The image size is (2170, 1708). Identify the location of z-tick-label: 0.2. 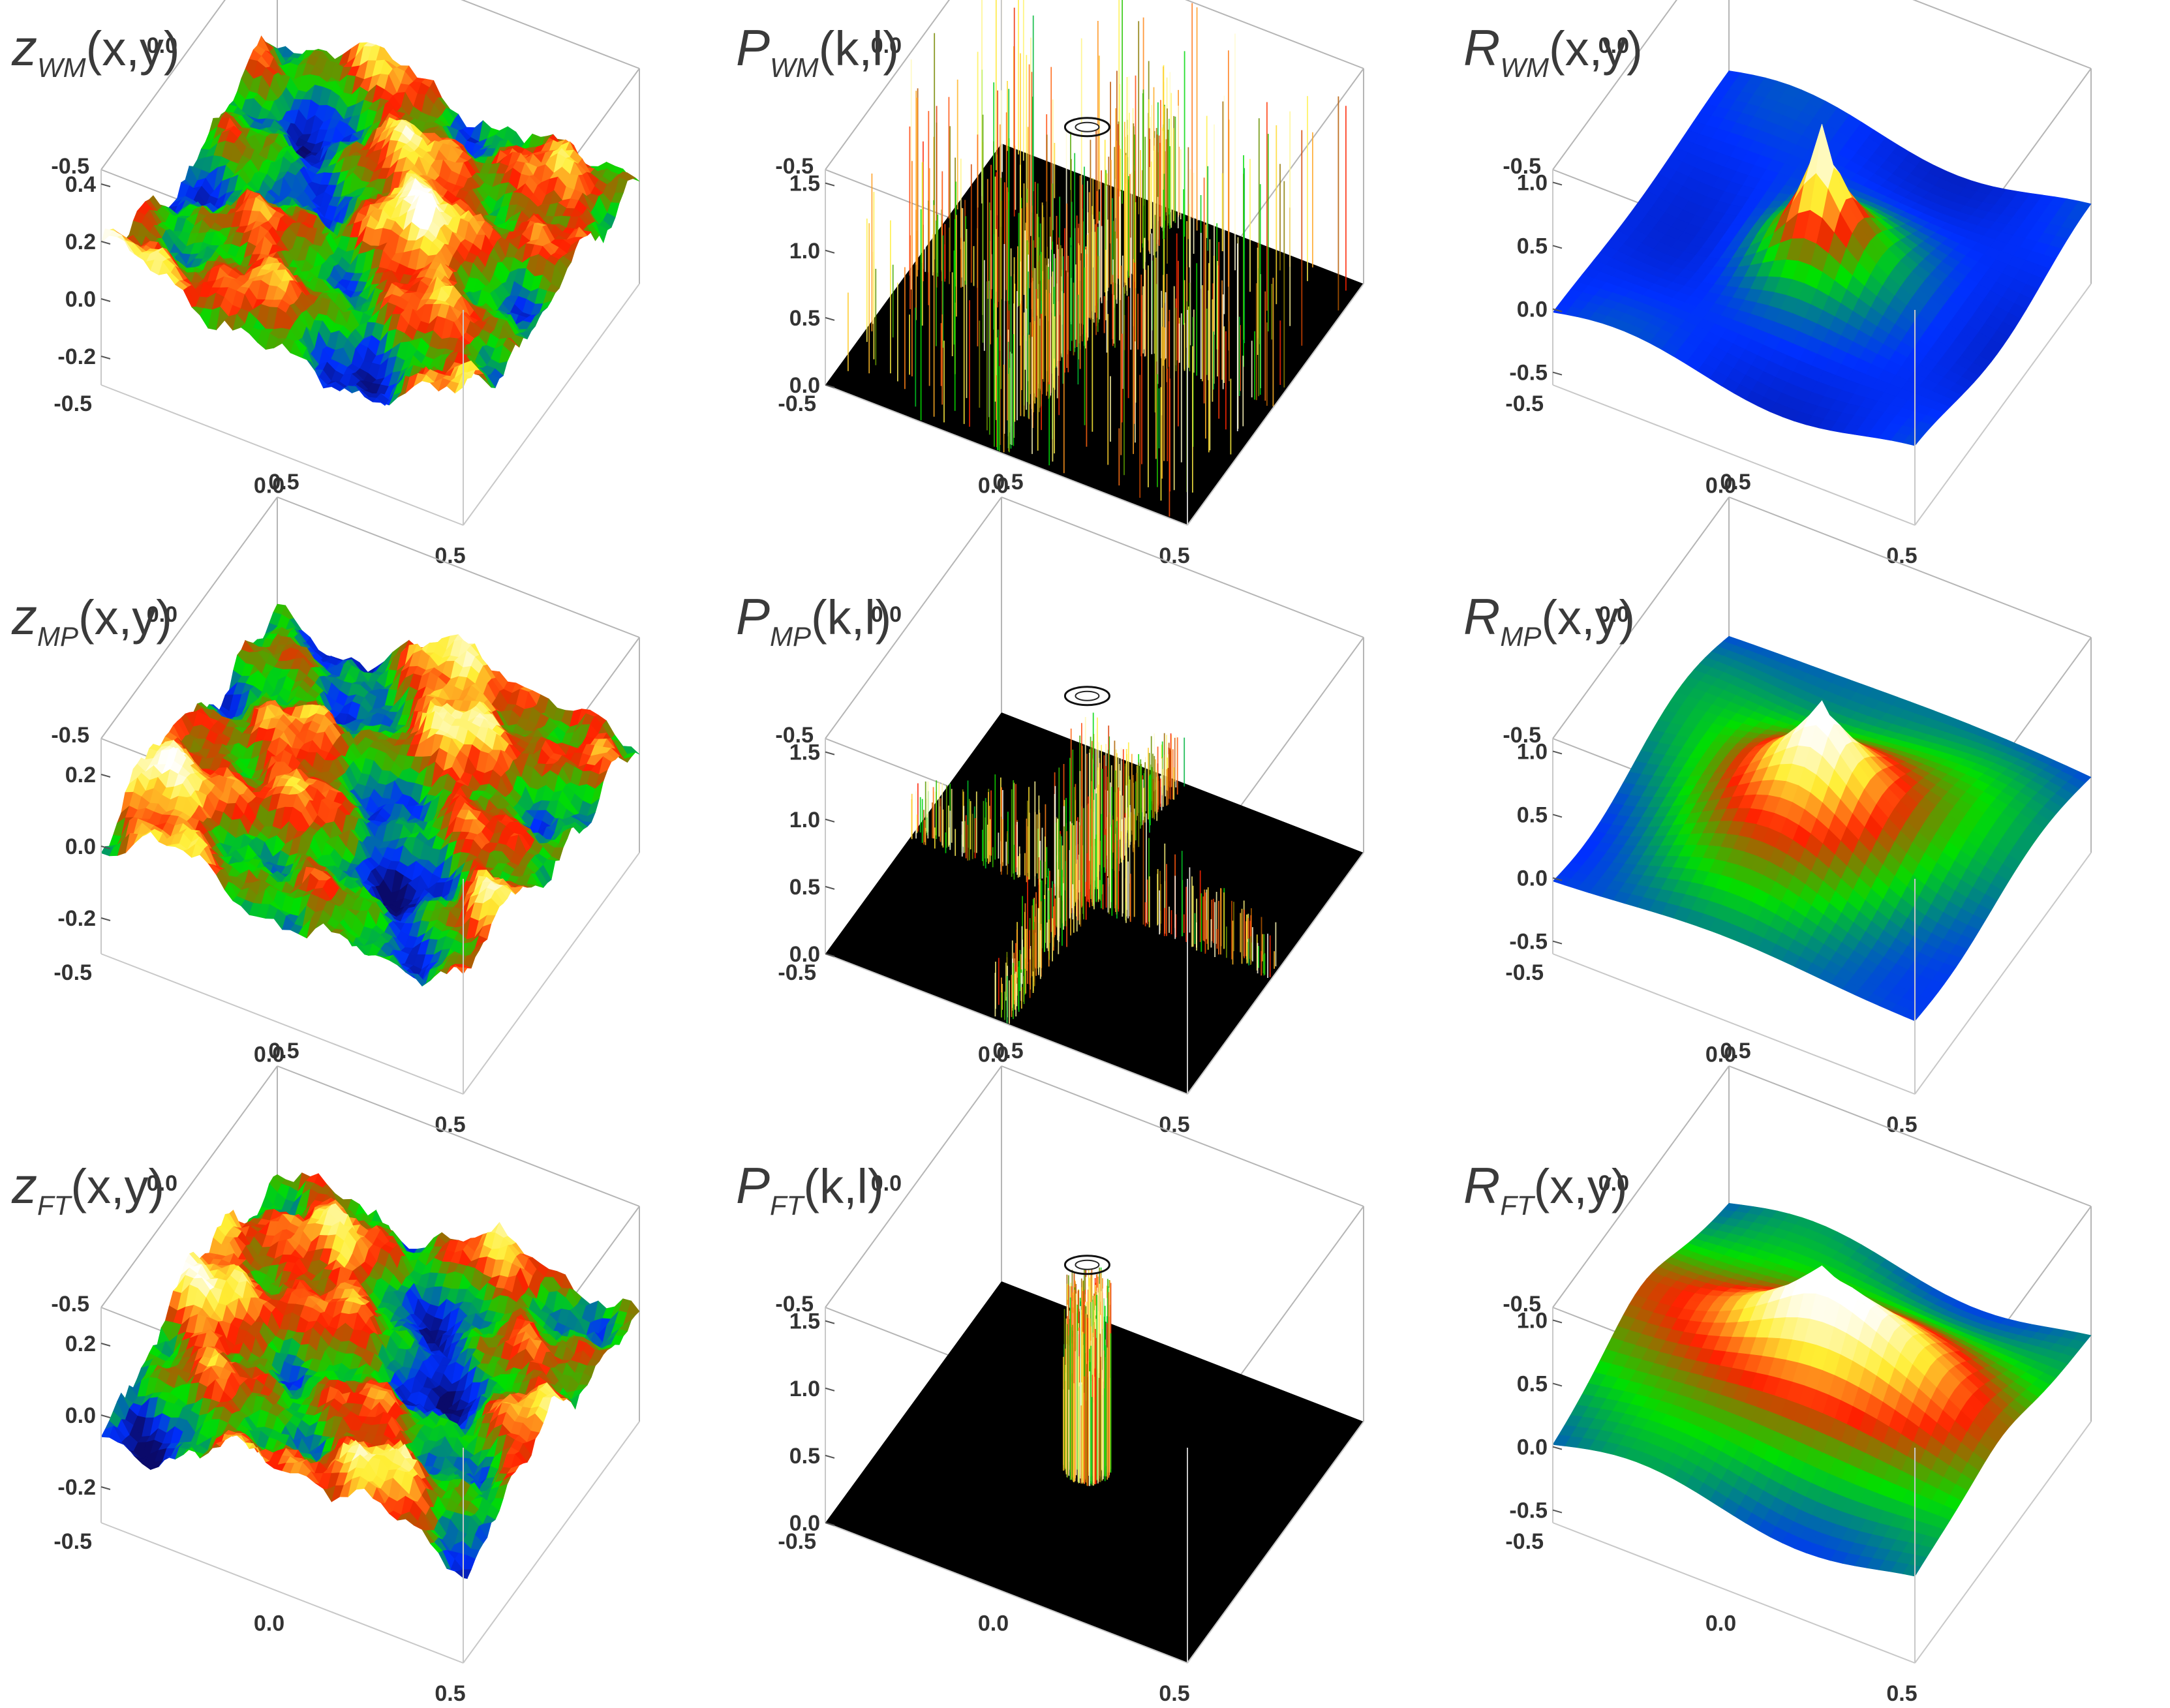
(80, 242).